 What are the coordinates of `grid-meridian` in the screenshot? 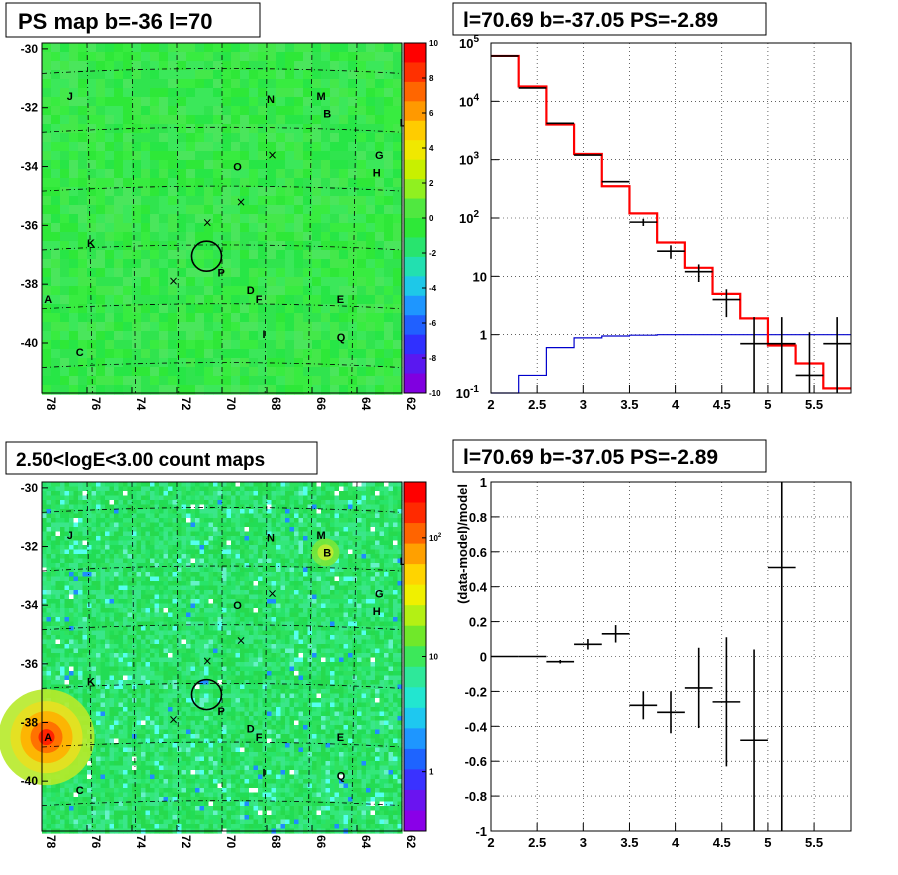 It's located at (89, 218).